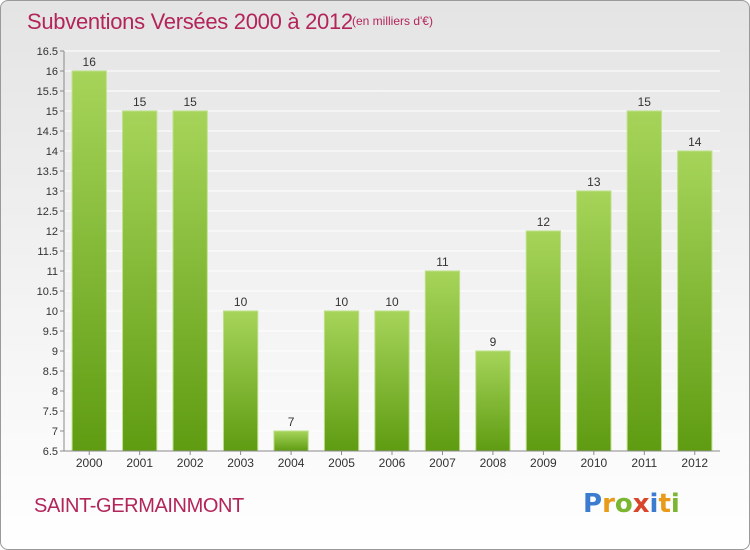 Image resolution: width=750 pixels, height=550 pixels. Describe the element at coordinates (55, 432) in the screenshot. I see `y-tick-label: 7` at that location.